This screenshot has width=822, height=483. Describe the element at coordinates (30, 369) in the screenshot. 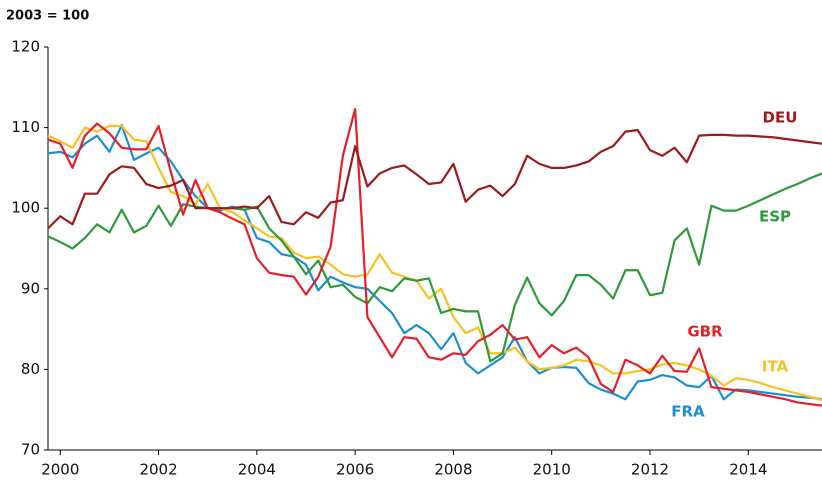

I see `y-tick-label: 80` at that location.